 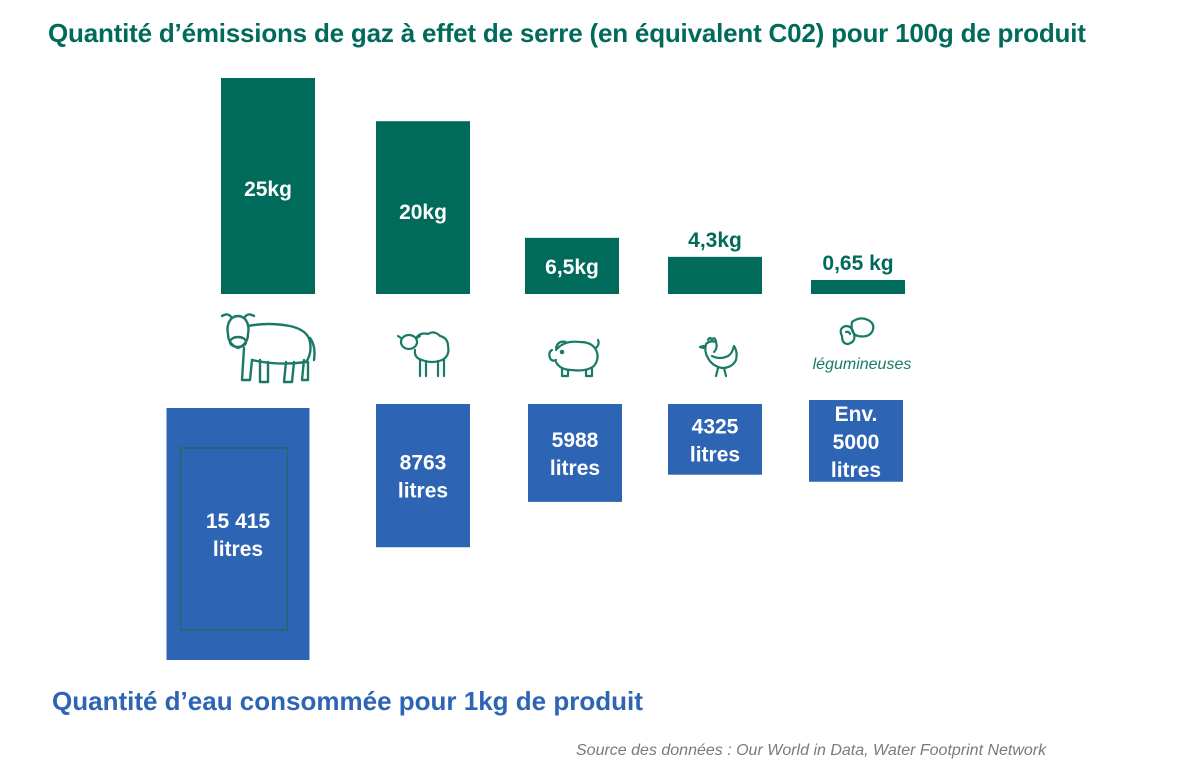 I want to click on chicken-icon, so click(x=718, y=357).